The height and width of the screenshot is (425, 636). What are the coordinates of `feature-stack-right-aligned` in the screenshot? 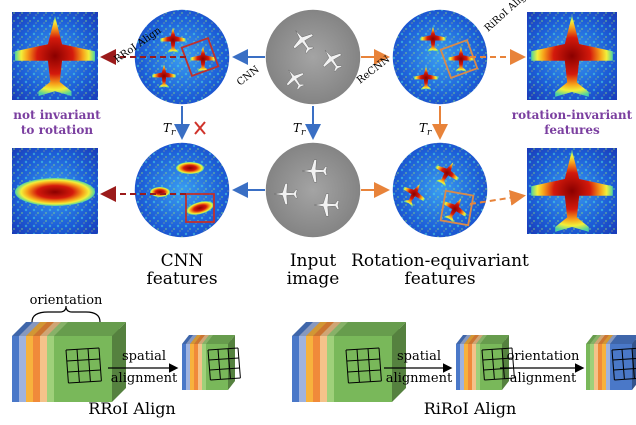 It's located at (485, 362).